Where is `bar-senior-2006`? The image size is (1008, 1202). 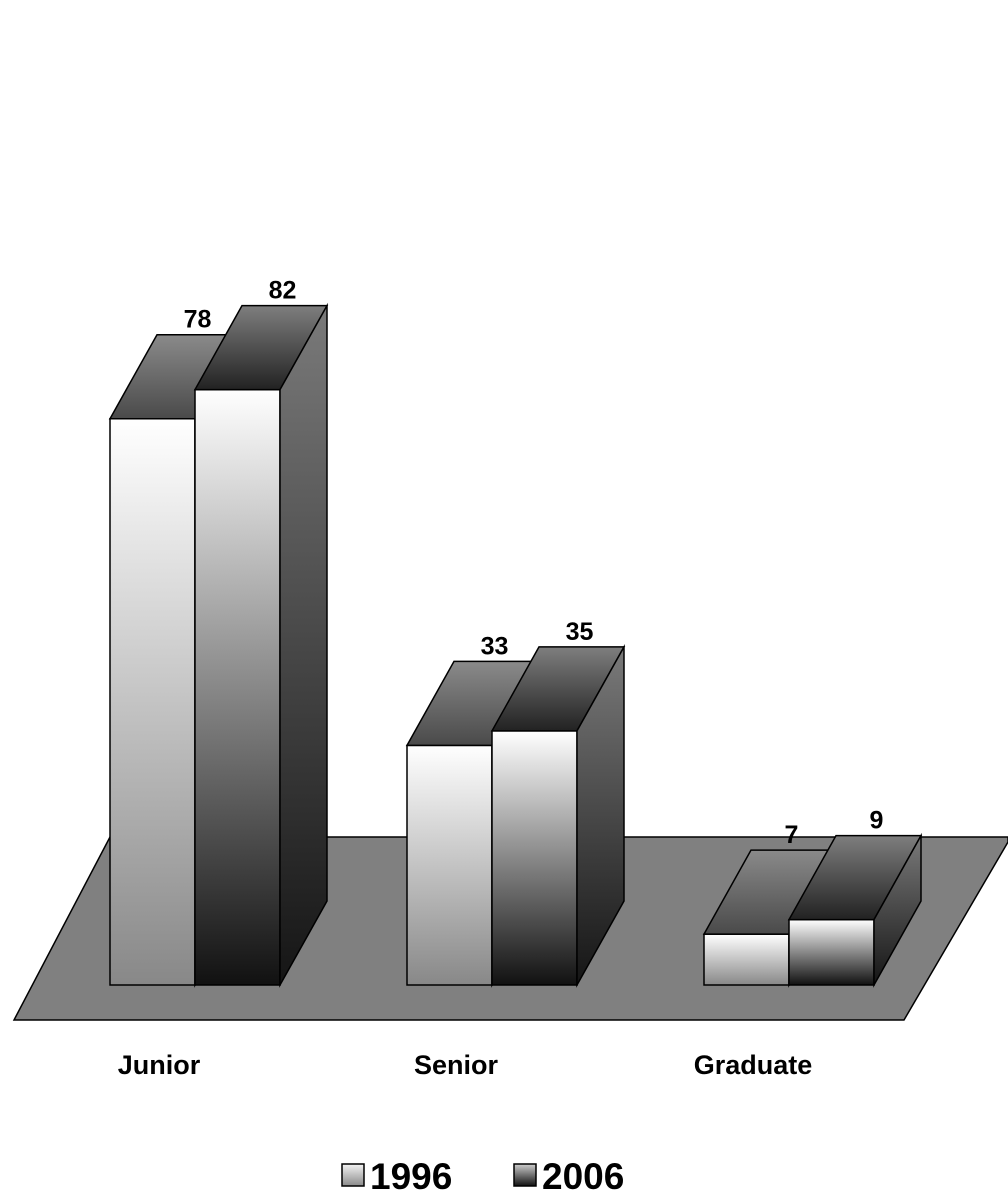 bar-senior-2006 is located at coordinates (558, 816).